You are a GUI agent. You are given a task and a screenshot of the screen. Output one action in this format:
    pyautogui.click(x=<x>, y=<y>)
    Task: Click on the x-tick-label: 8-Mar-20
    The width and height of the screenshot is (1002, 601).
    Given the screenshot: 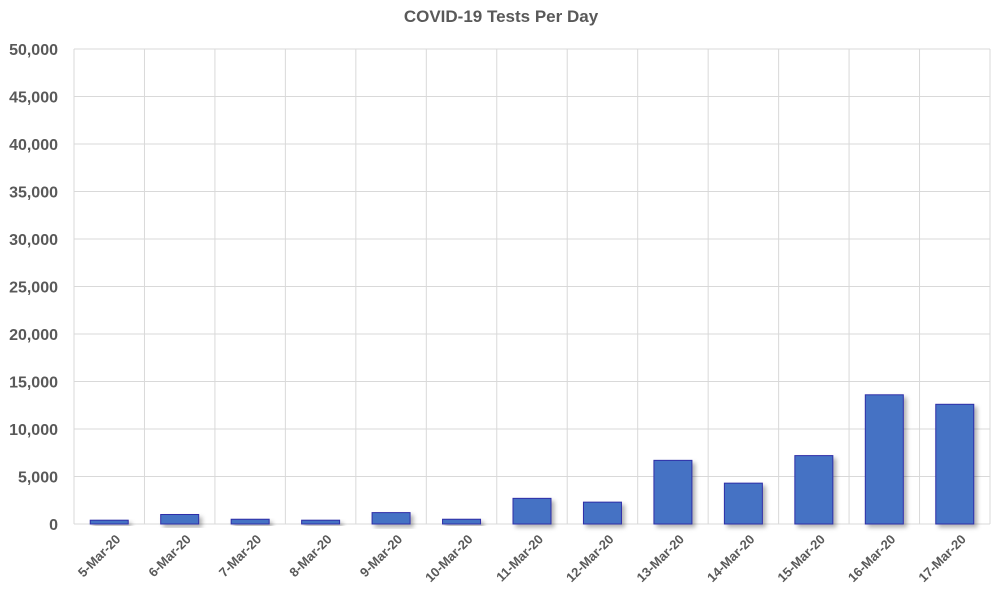 What is the action you would take?
    pyautogui.click(x=310, y=556)
    